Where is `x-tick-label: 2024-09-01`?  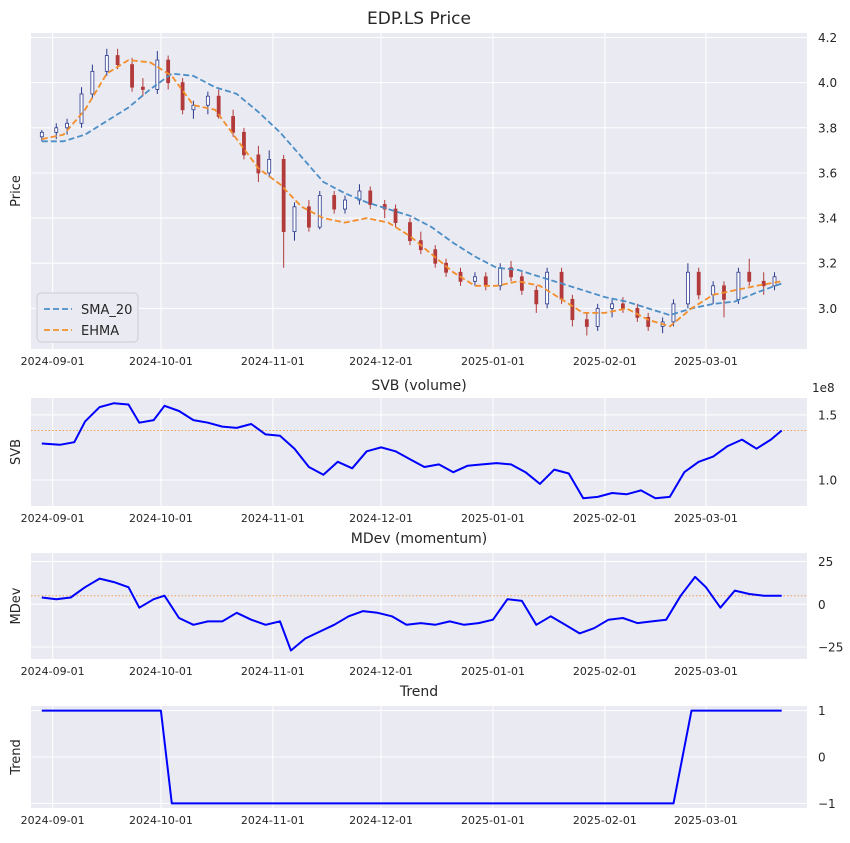
x-tick-label: 2024-09-01 is located at coordinates (53, 820).